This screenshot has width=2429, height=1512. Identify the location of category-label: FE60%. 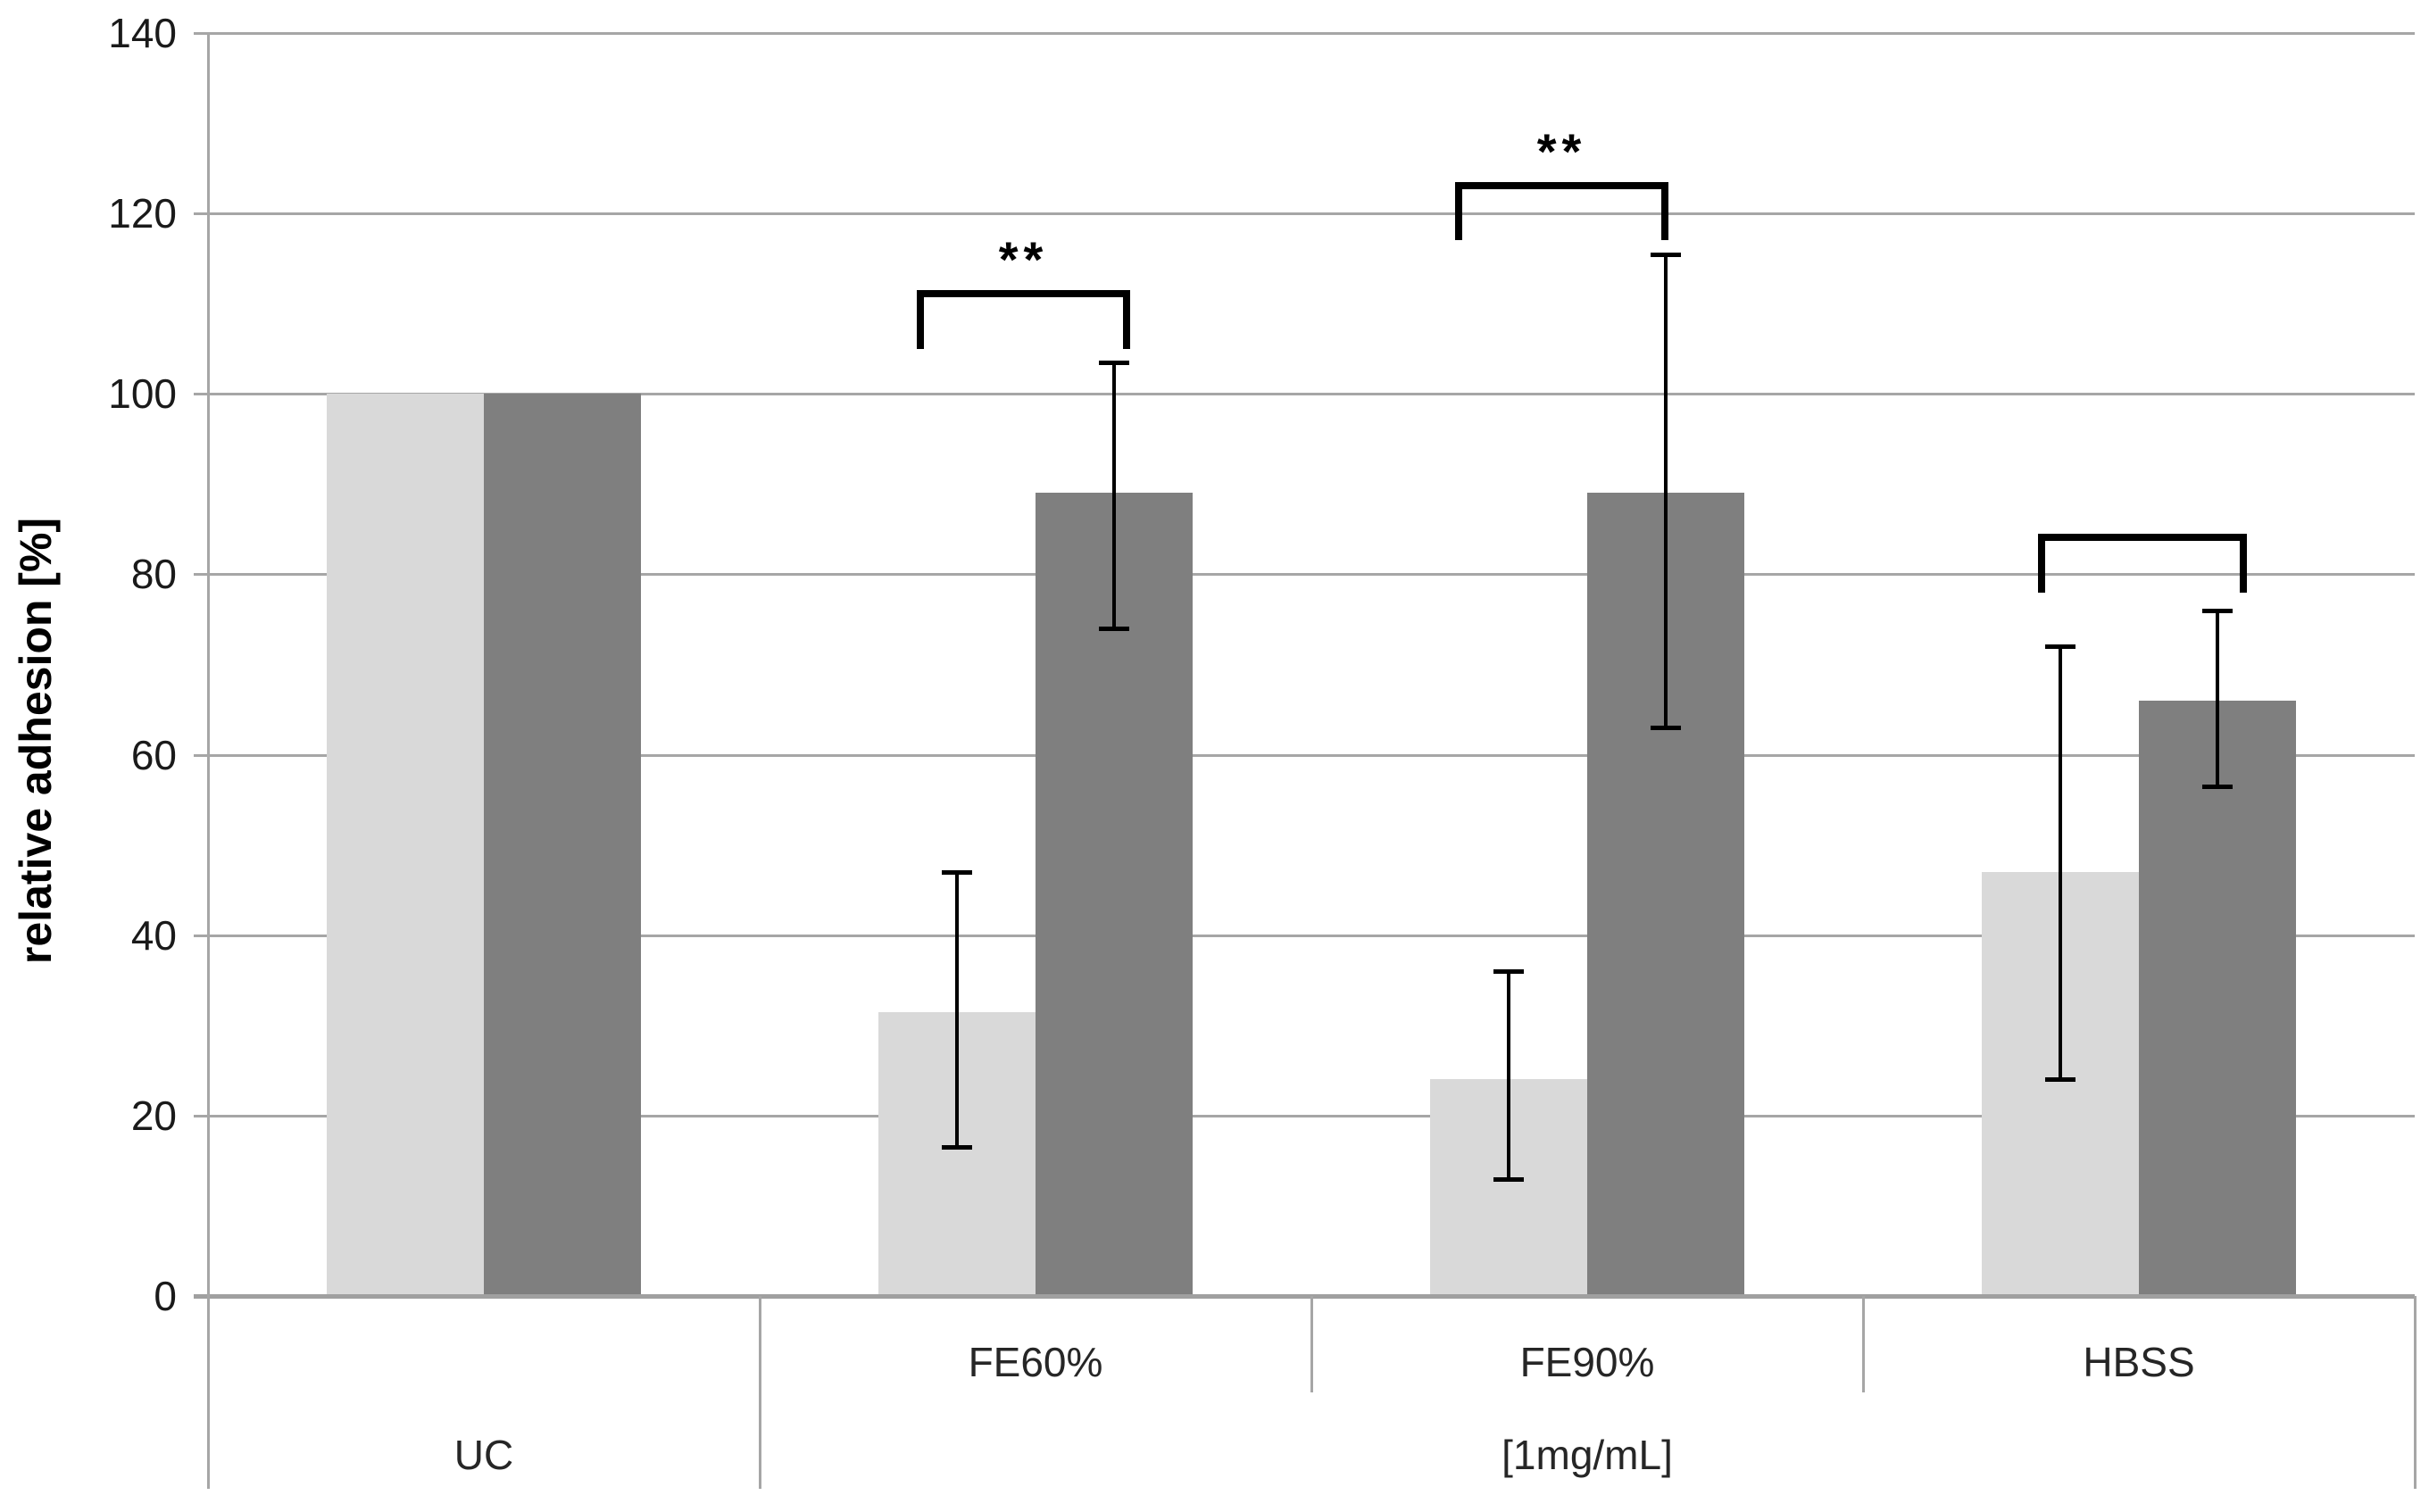
(1035, 1362).